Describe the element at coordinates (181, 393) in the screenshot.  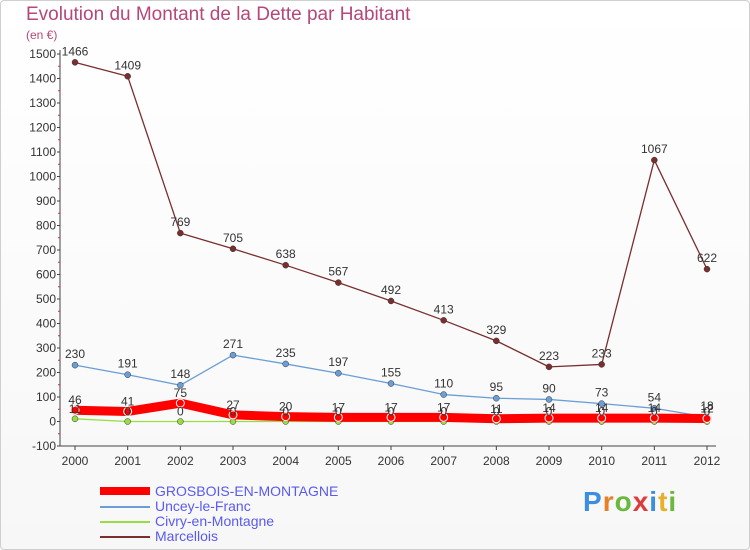
I see `data-label: 75` at that location.